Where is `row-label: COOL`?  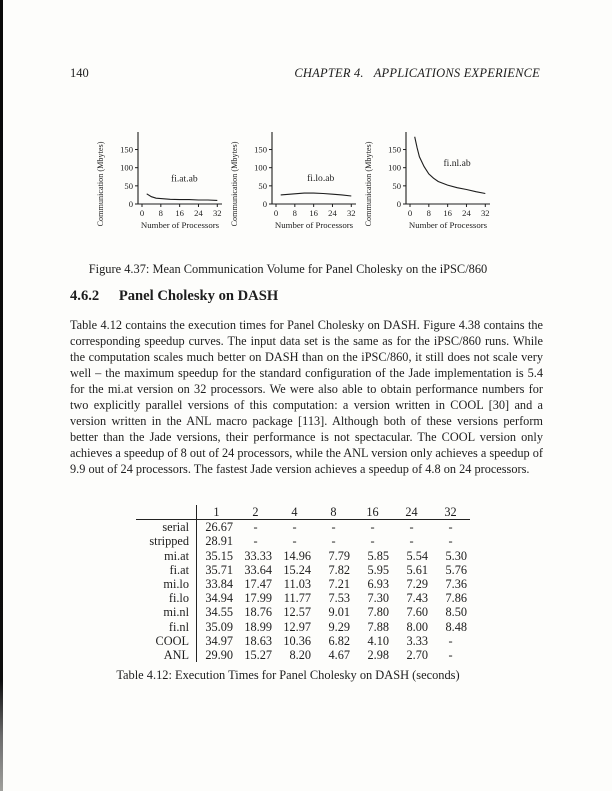 row-label: COOL is located at coordinates (172, 640).